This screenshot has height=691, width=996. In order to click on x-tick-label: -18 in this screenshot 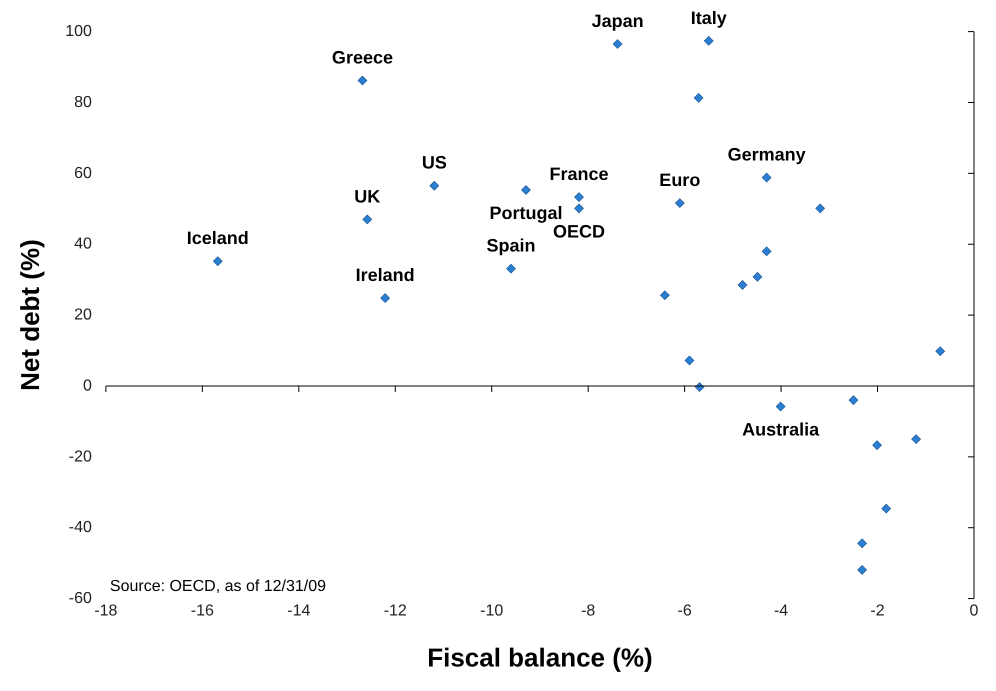, I will do `click(106, 611)`.